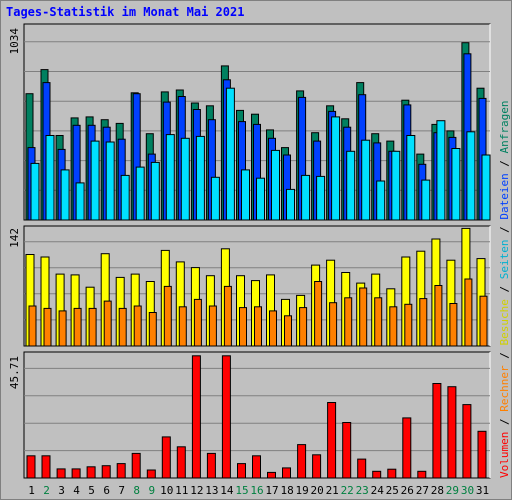  Describe the element at coordinates (151, 490) in the screenshot. I see `x-tick-label: 9` at that location.